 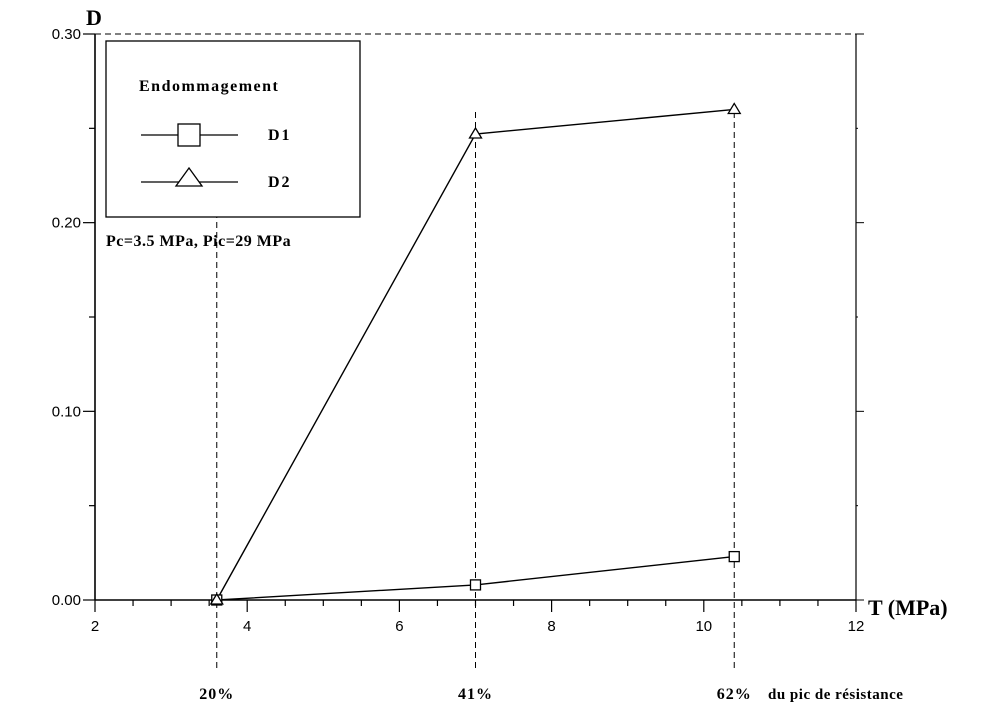 What do you see at coordinates (95, 626) in the screenshot?
I see `x-tick-label: 2` at bounding box center [95, 626].